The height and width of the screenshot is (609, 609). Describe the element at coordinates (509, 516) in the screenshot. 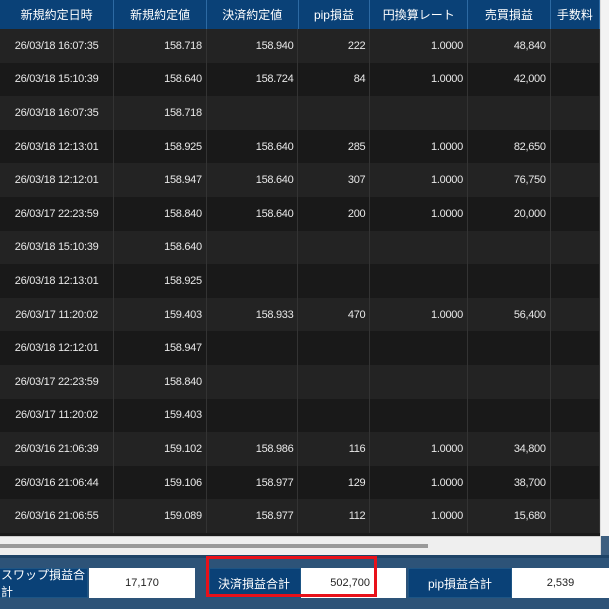

I see `table-cell: 15,680` at that location.